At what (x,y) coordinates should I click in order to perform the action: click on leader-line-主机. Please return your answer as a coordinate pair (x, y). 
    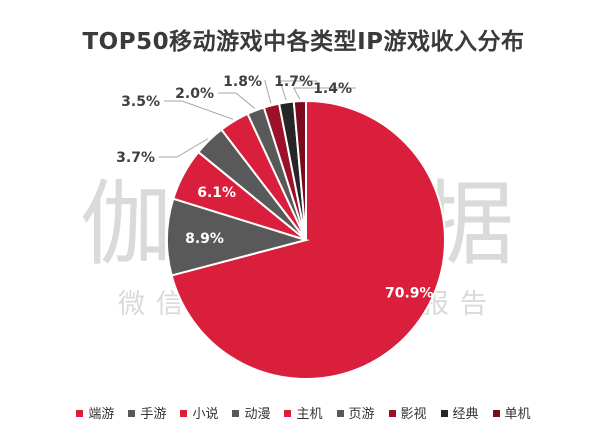
    Looking at the image, I should click on (199, 110).